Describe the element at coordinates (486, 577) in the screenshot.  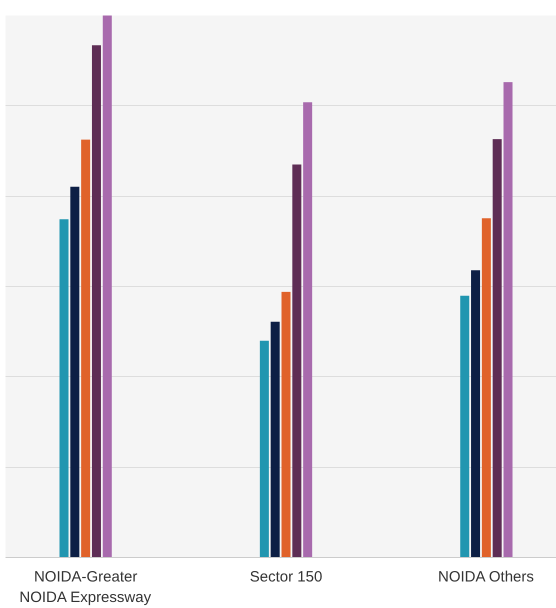
I see `x-tick-label: NOIDA Others` at that location.